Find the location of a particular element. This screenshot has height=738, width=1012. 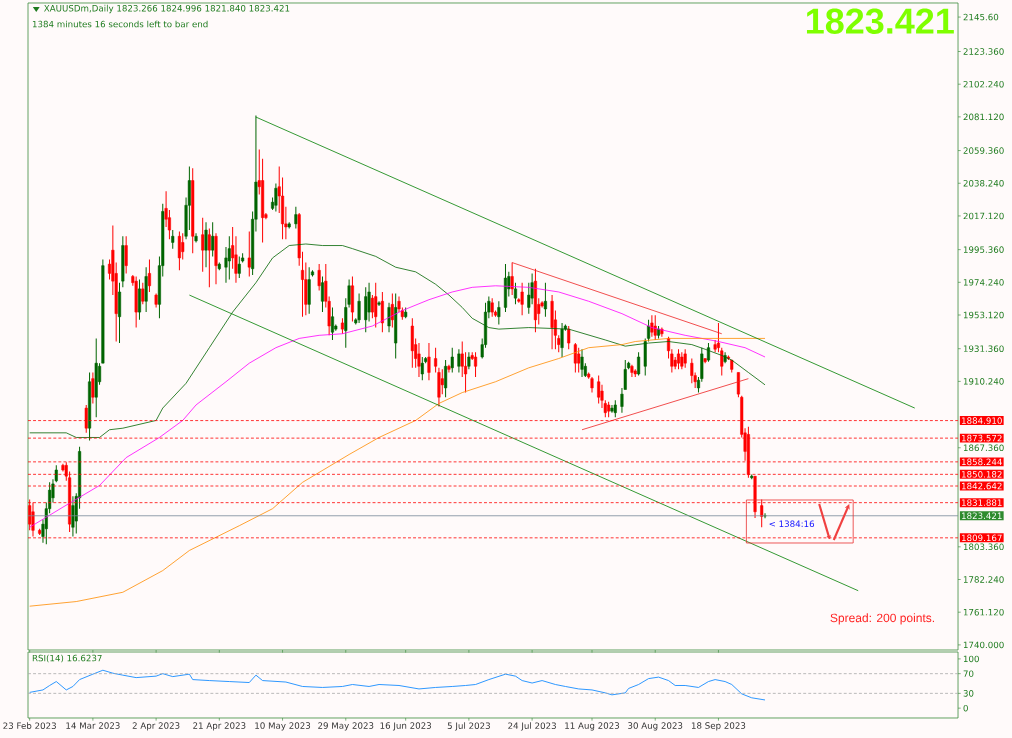

x-tick-label: 5 Jul 2023 is located at coordinates (468, 726).